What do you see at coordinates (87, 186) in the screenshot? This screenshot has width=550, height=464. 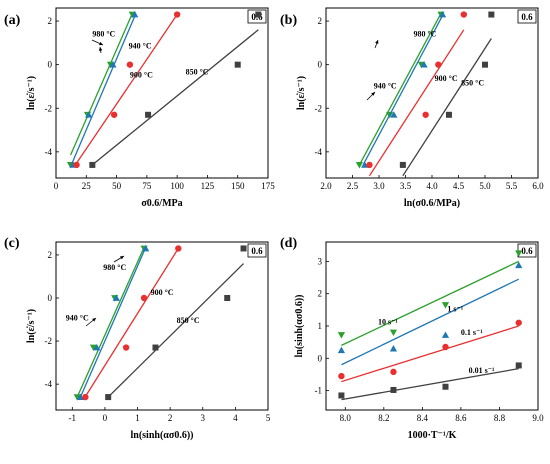 I see `x-tick-label: 25` at bounding box center [87, 186].